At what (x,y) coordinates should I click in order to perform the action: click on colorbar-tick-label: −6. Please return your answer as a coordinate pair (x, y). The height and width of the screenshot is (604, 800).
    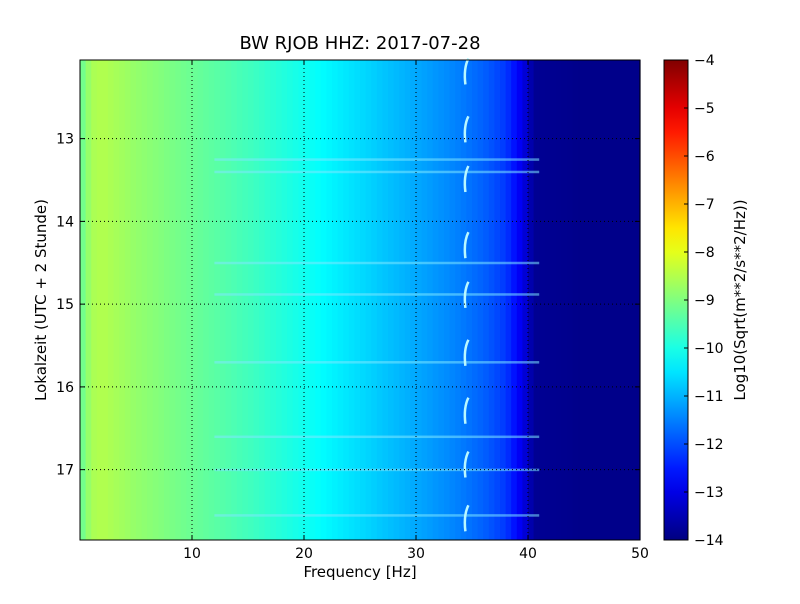
    Looking at the image, I should click on (704, 157).